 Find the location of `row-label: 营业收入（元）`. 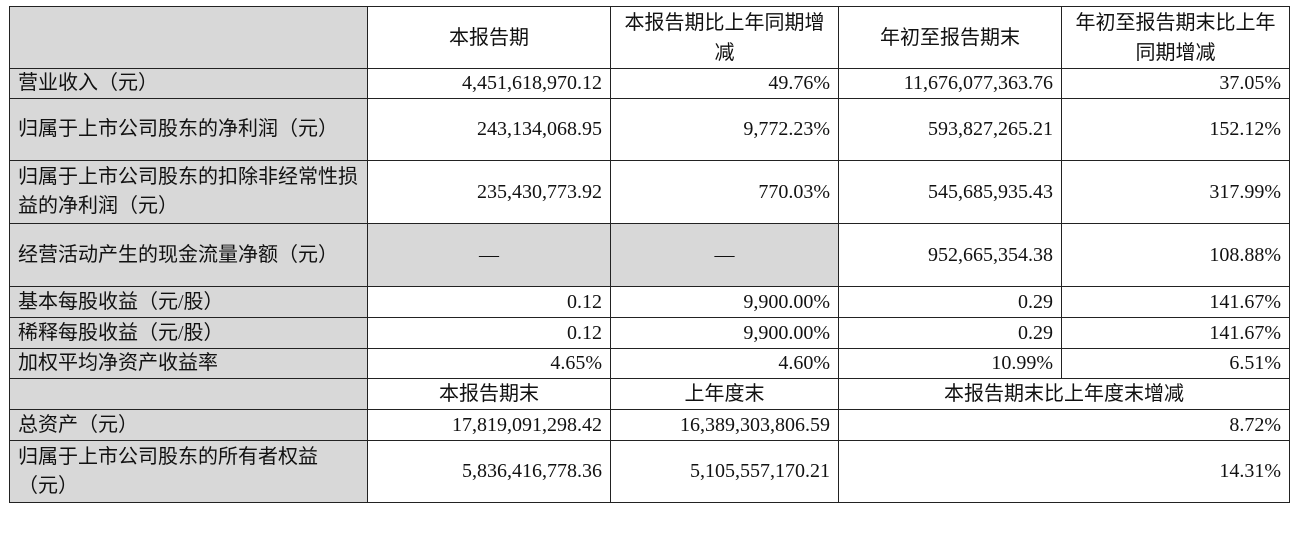

row-label: 营业收入（元） is located at coordinates (188, 83).